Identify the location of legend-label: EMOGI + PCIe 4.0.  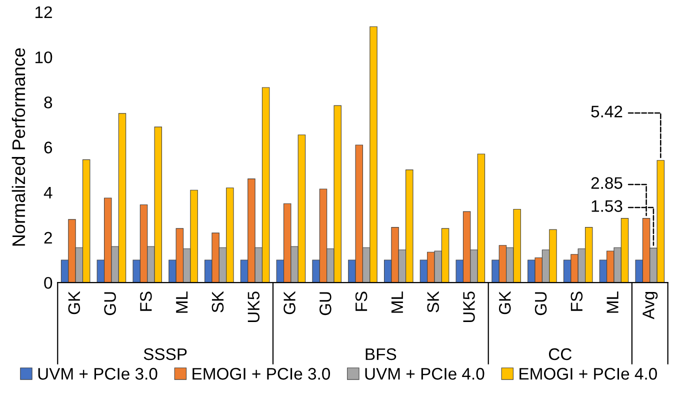
(588, 374).